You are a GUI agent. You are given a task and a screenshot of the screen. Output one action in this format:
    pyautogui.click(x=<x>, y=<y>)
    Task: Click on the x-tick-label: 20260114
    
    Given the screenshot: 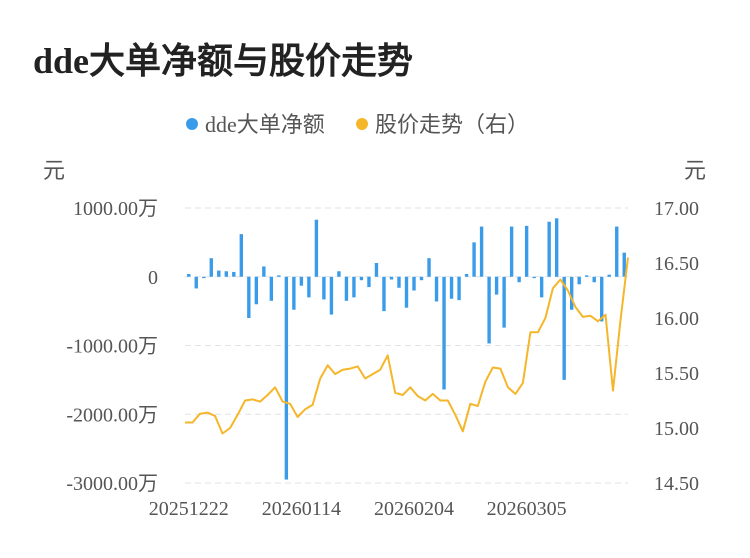 What is the action you would take?
    pyautogui.click(x=301, y=509)
    